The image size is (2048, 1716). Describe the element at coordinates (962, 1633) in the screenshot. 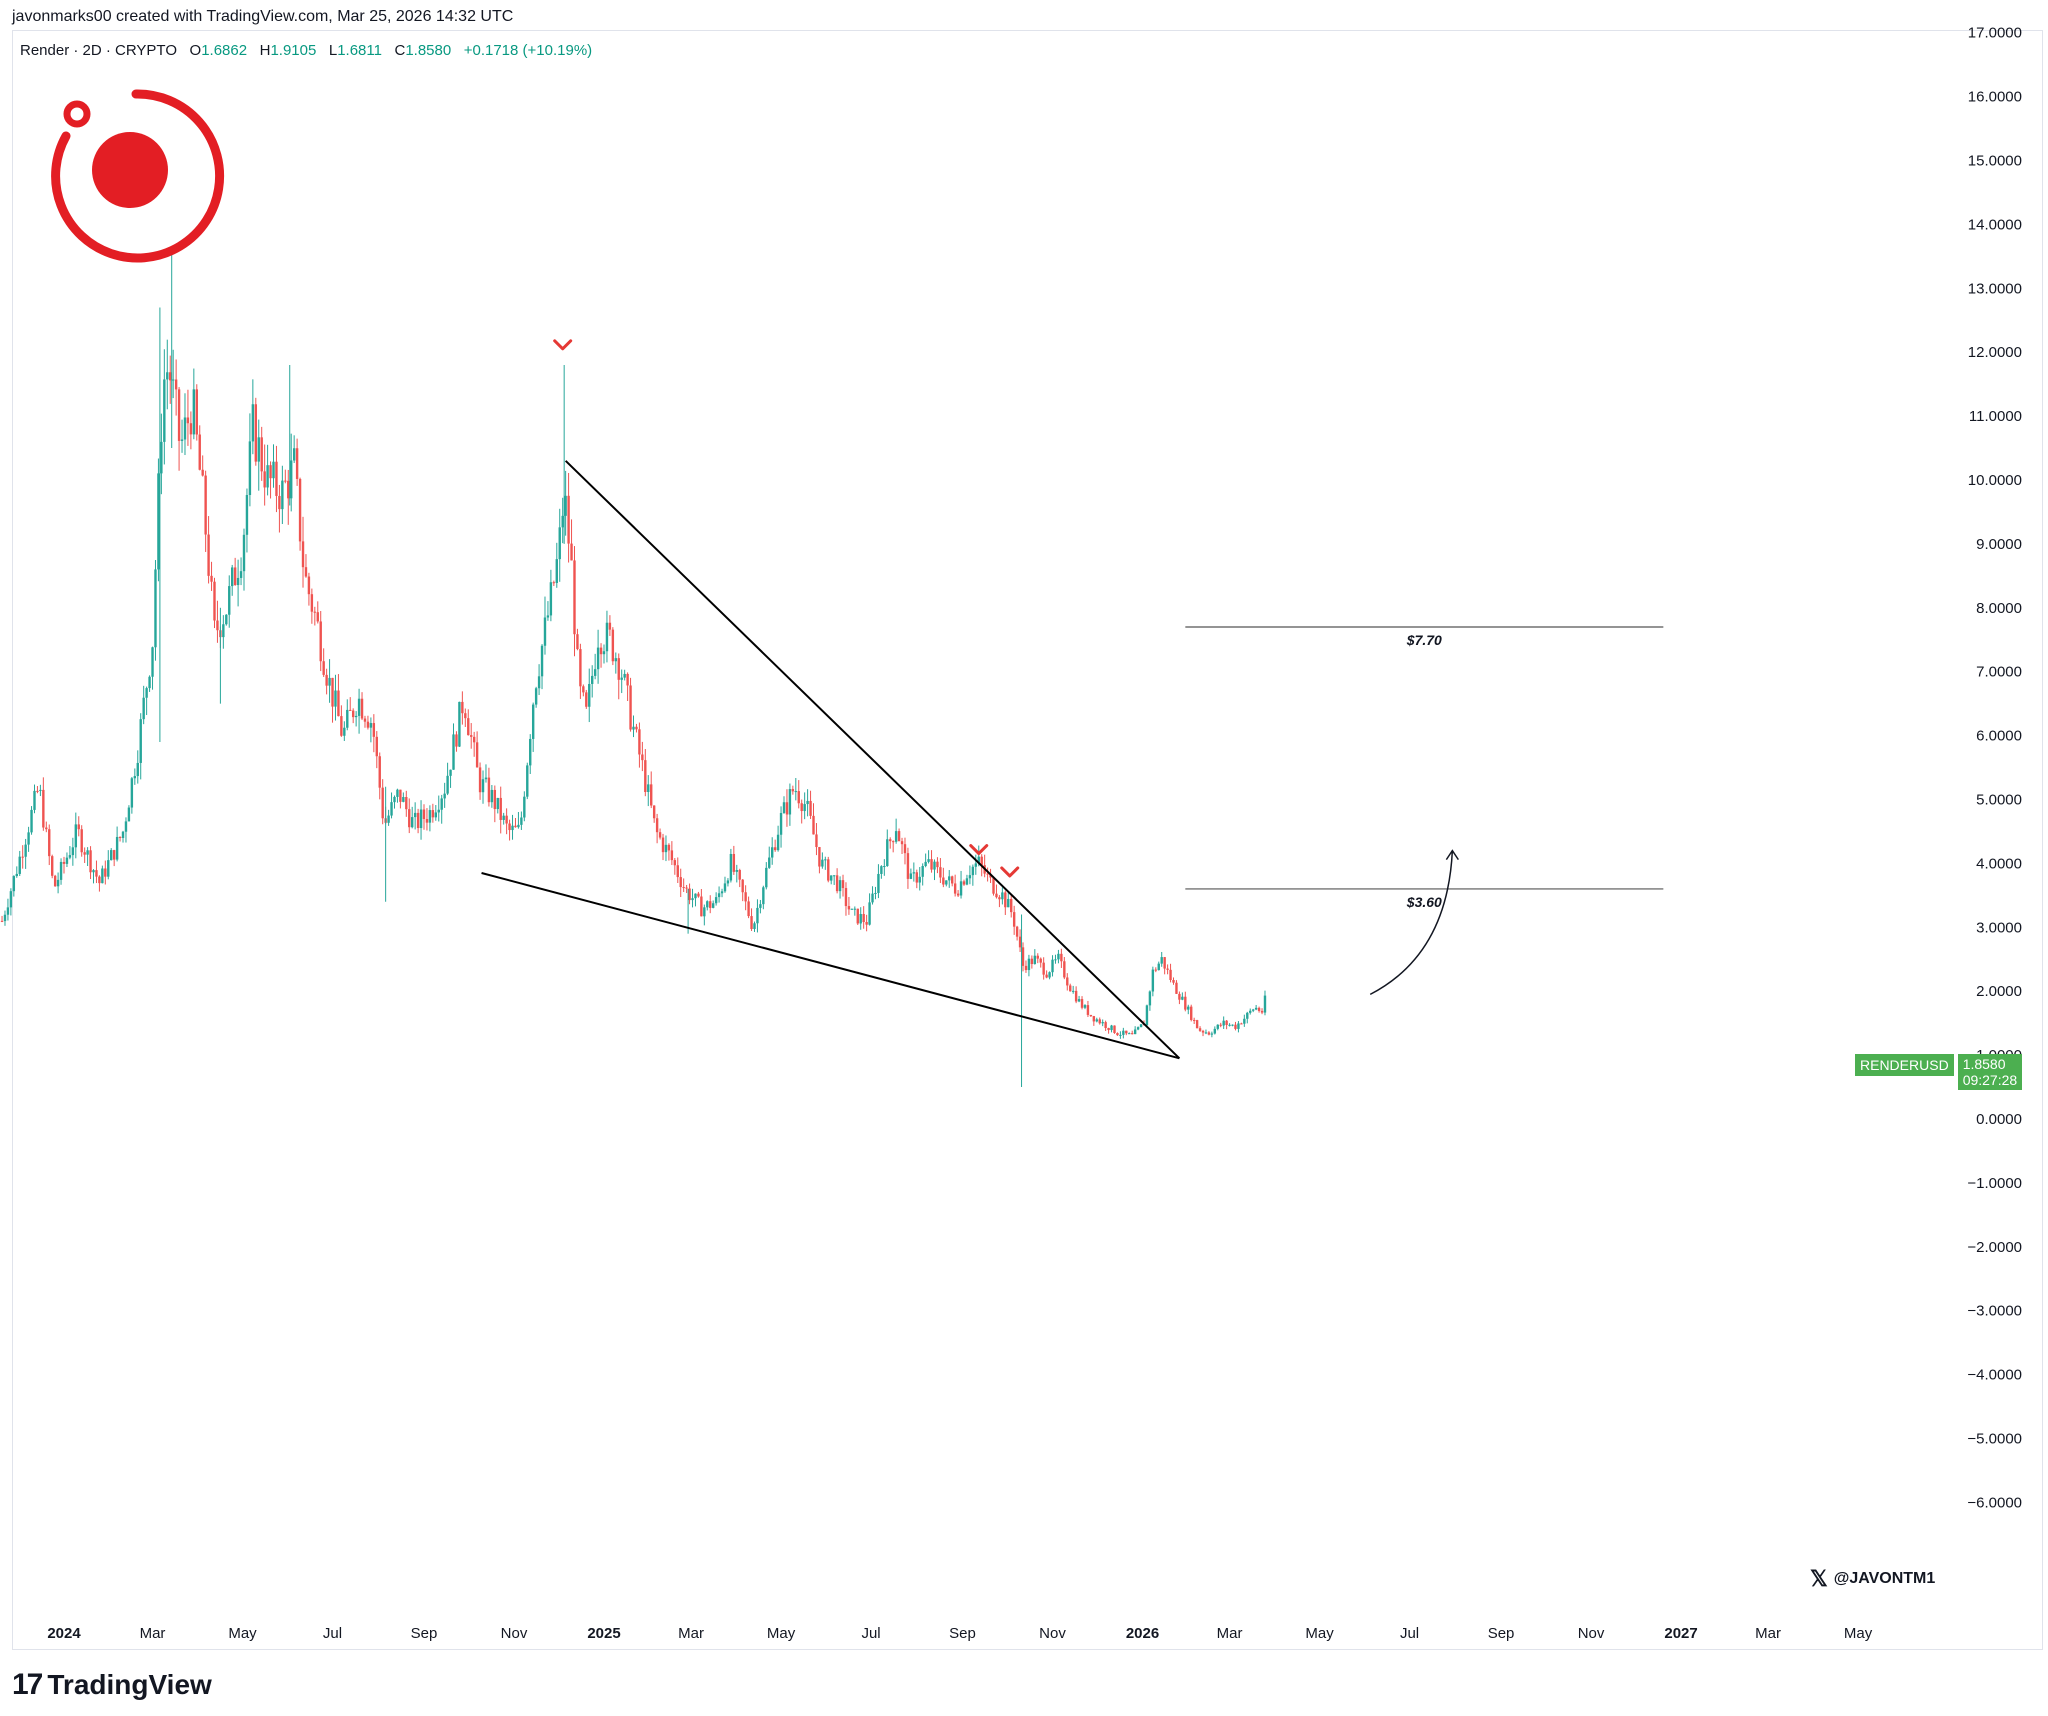

I see `x-tick-label: Sep` at that location.